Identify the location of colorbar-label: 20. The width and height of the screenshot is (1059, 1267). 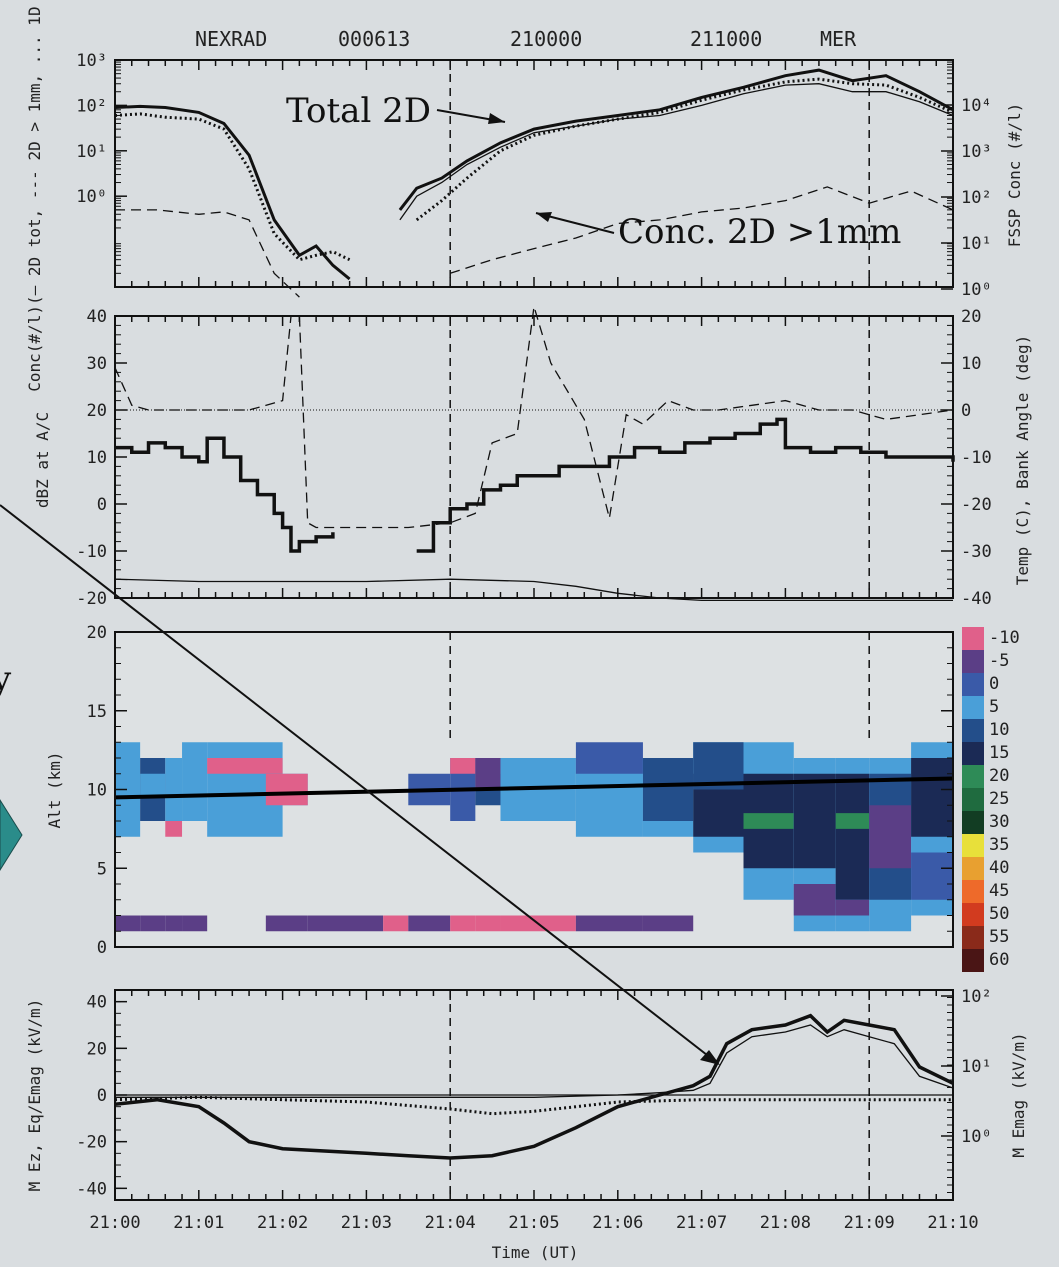
(999, 776).